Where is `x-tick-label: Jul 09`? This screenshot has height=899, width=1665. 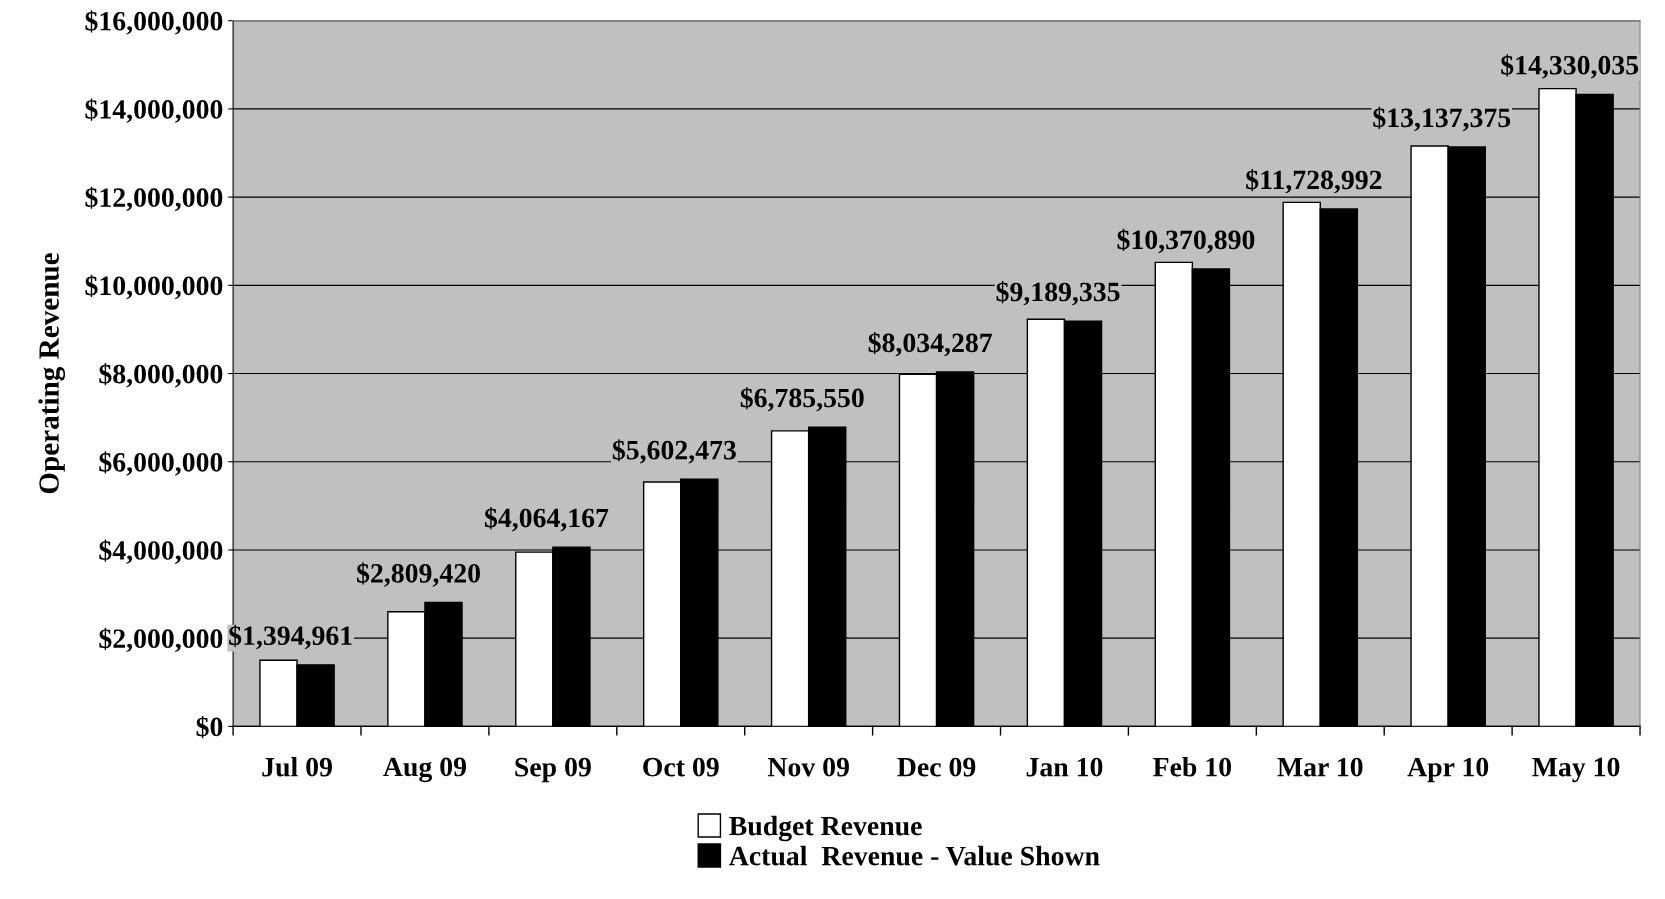
x-tick-label: Jul 09 is located at coordinates (297, 766).